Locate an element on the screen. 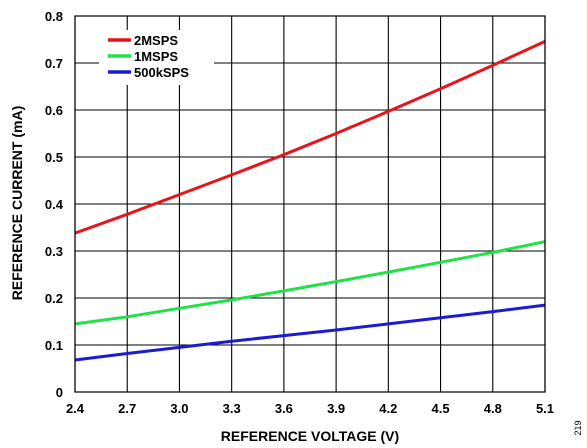  x-tick-label: 3.9 is located at coordinates (336, 408).